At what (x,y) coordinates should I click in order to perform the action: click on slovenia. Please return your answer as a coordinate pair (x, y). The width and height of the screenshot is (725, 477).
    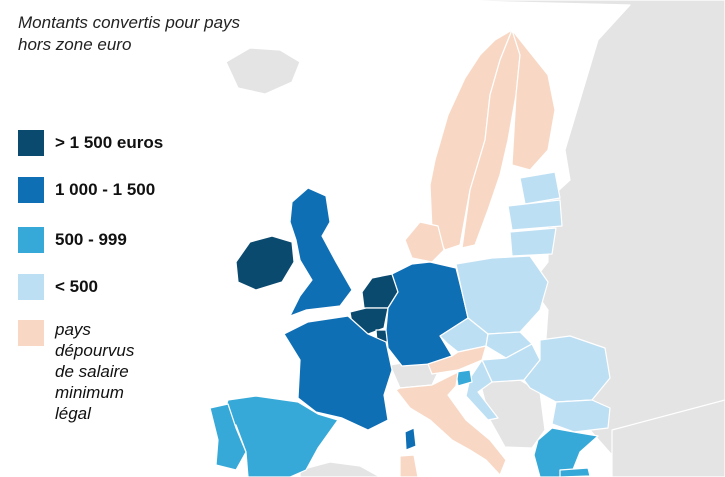
    Looking at the image, I should click on (464, 378).